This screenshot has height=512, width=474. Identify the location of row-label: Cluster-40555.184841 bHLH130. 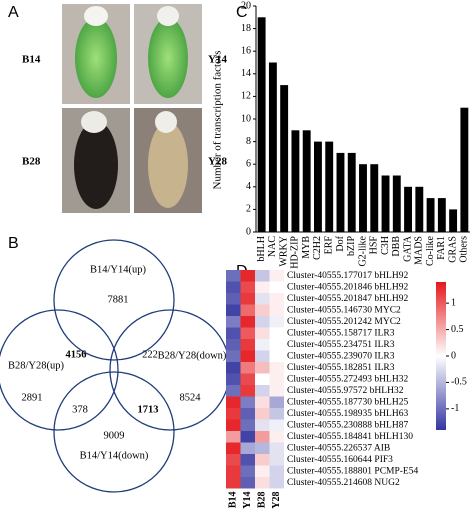
(350, 437).